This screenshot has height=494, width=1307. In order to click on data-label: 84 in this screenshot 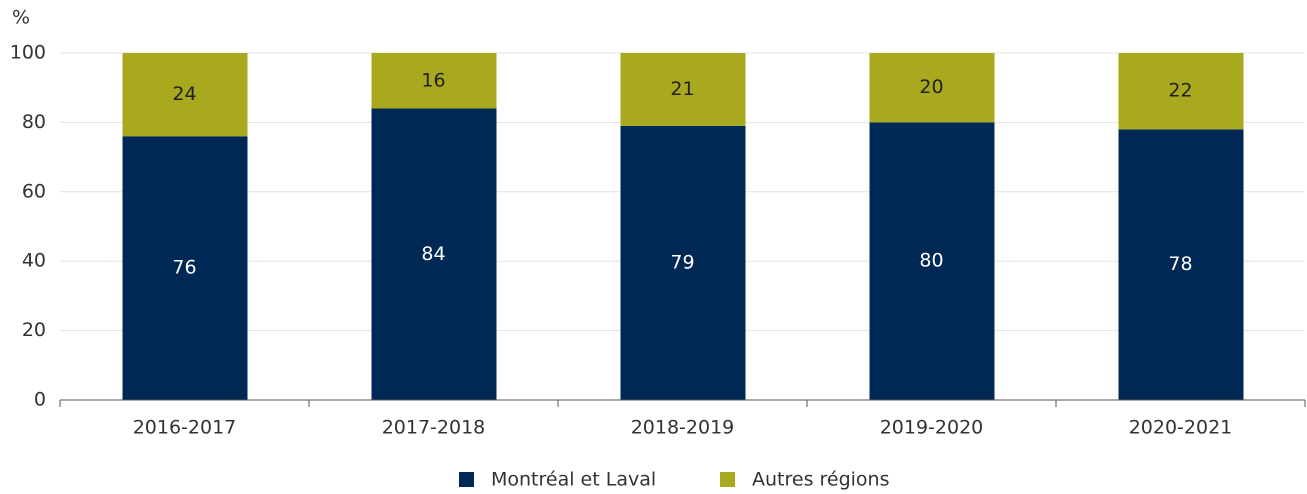, I will do `click(433, 254)`.